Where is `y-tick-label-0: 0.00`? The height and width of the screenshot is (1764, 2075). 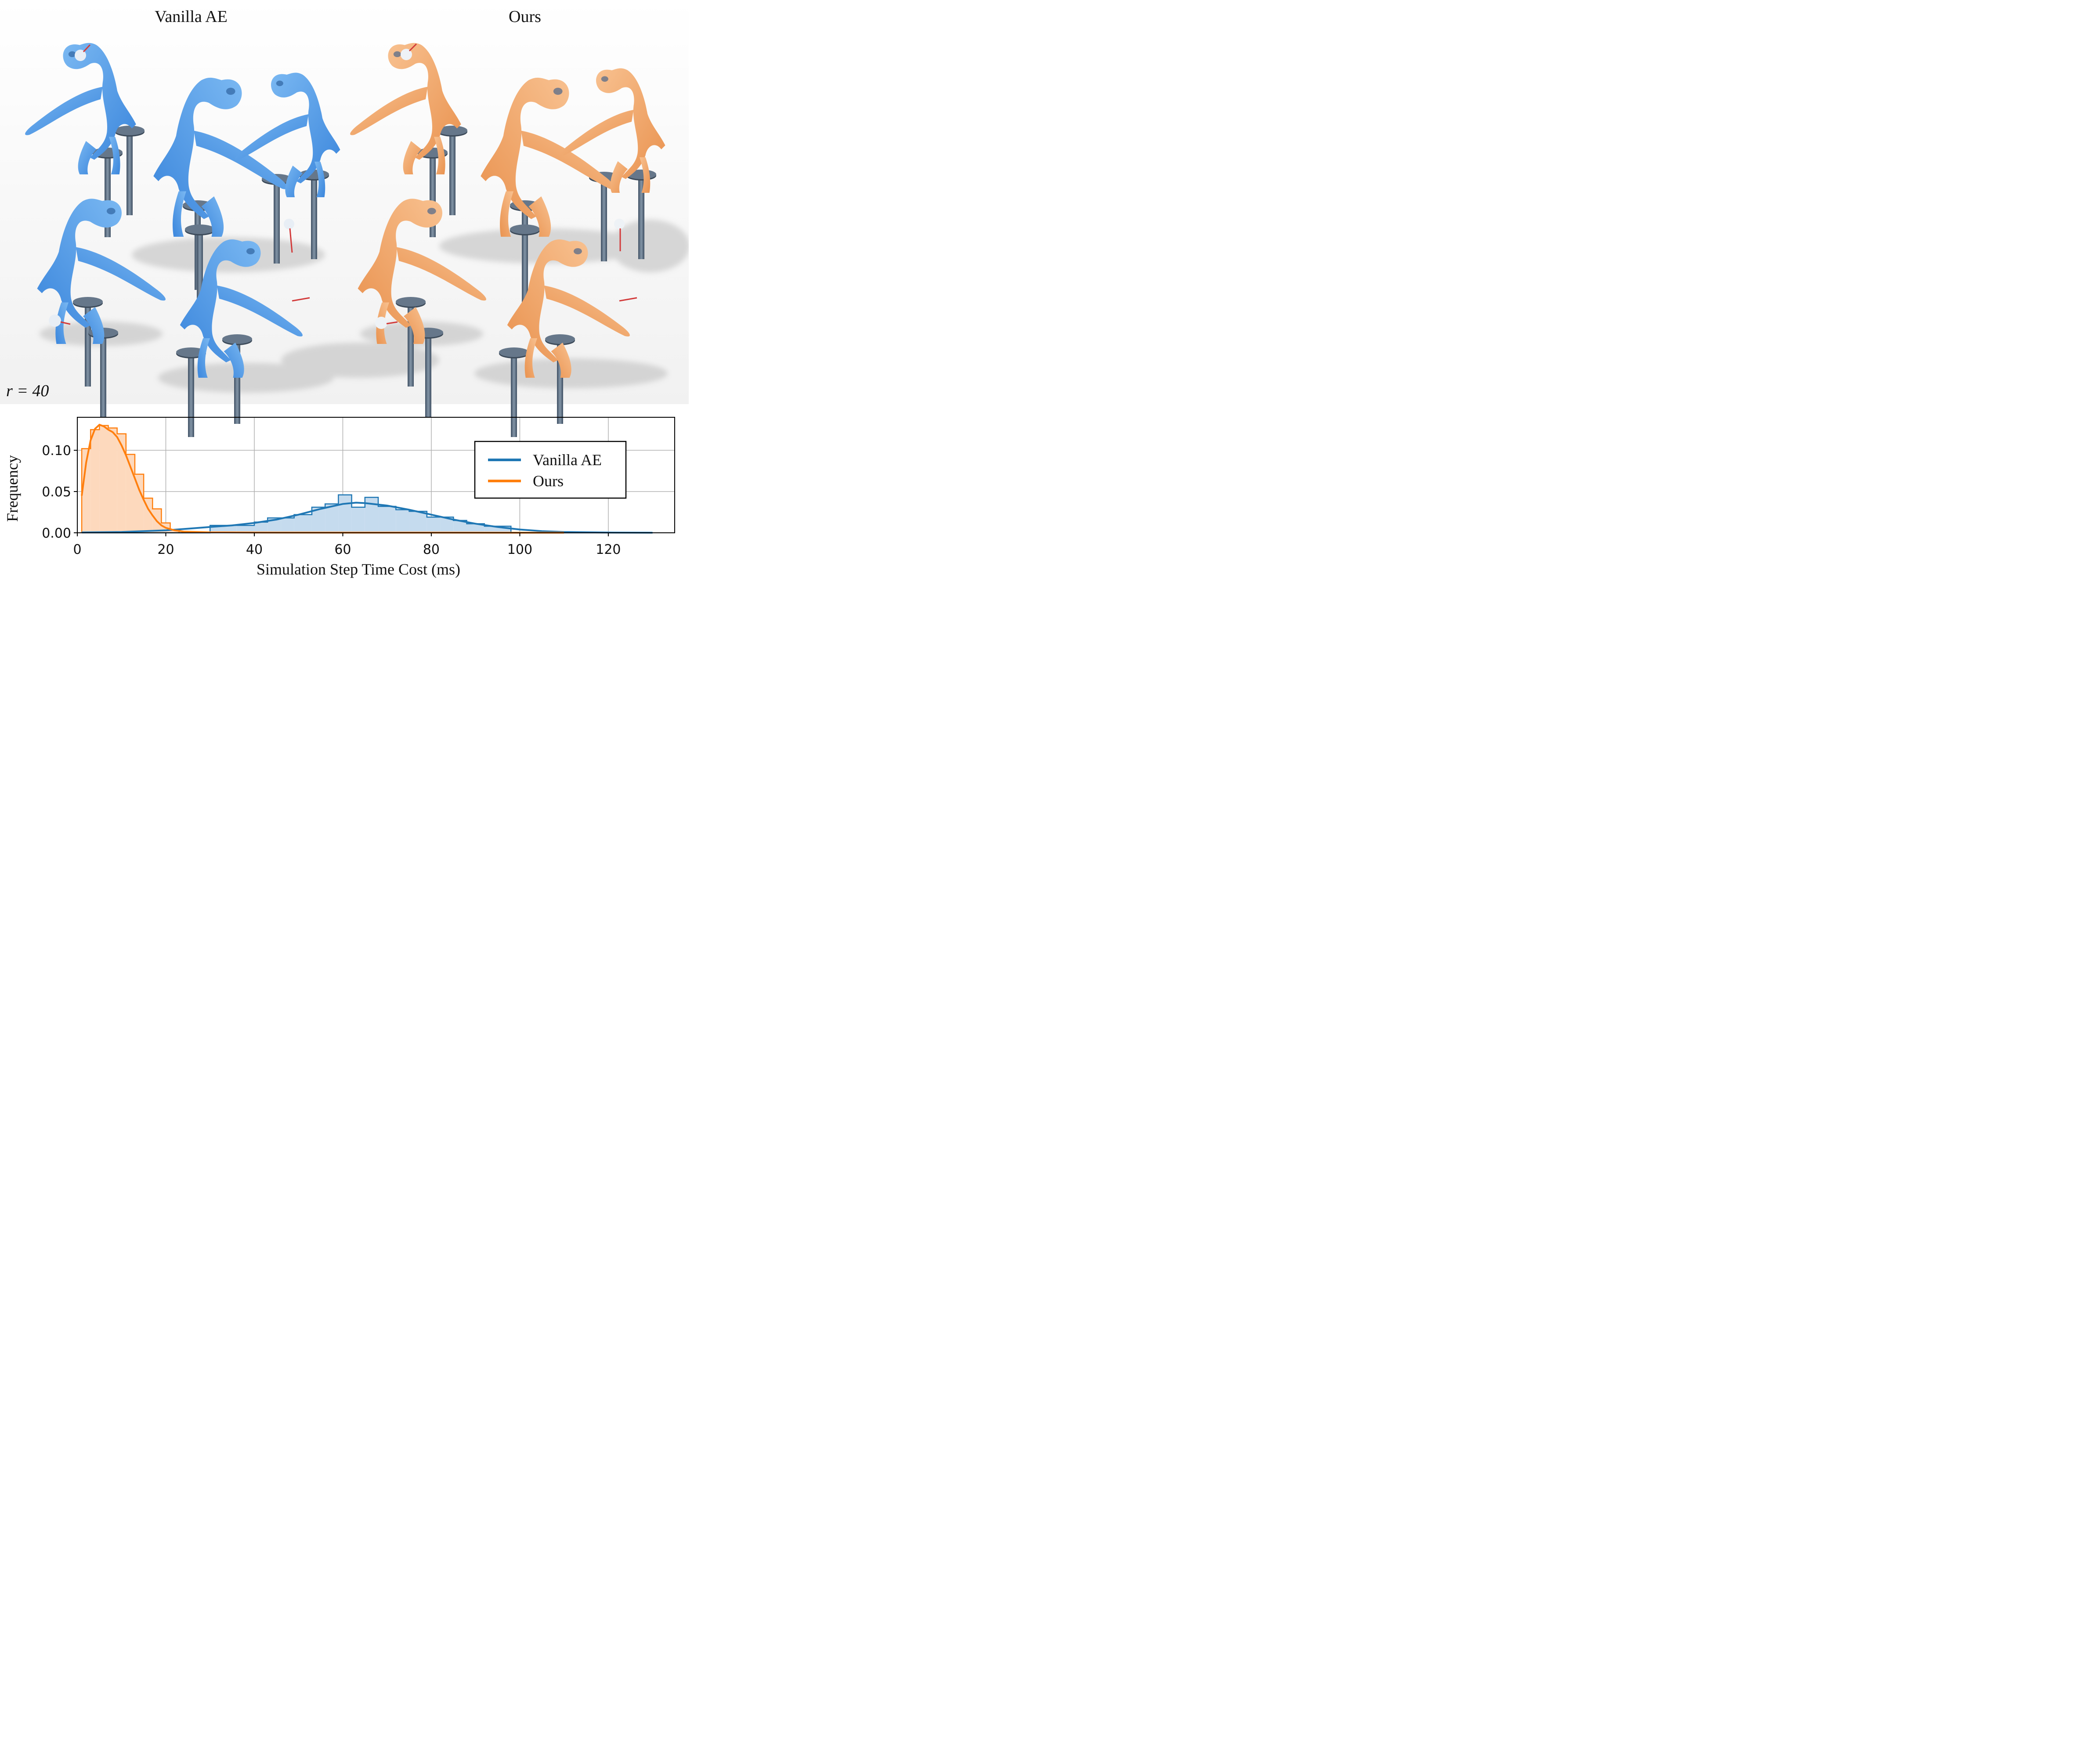 y-tick-label-0: 0.00 is located at coordinates (56, 533).